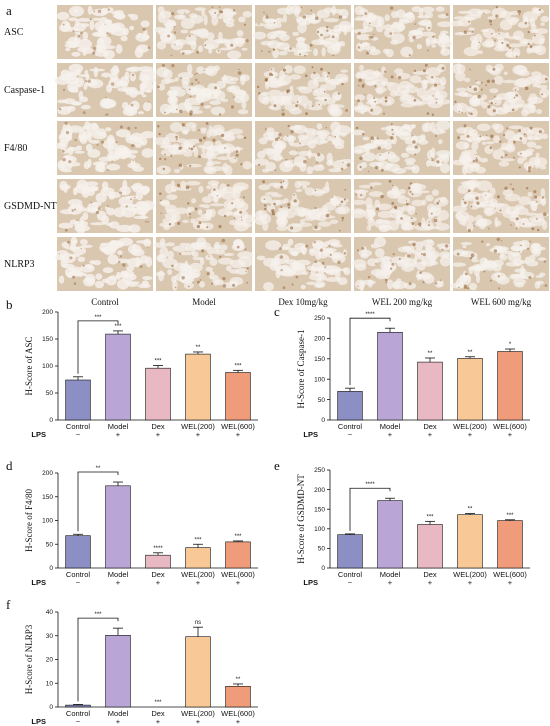 The width and height of the screenshot is (550, 726). Describe the element at coordinates (118, 713) in the screenshot. I see `category-label: Model` at that location.